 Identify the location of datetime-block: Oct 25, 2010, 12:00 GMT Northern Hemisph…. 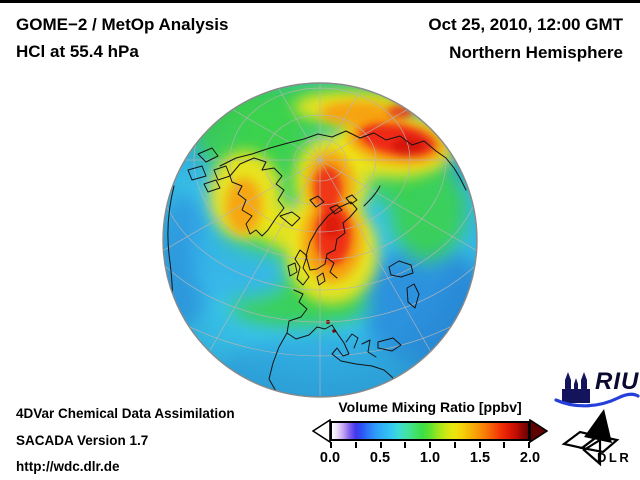
(525, 39).